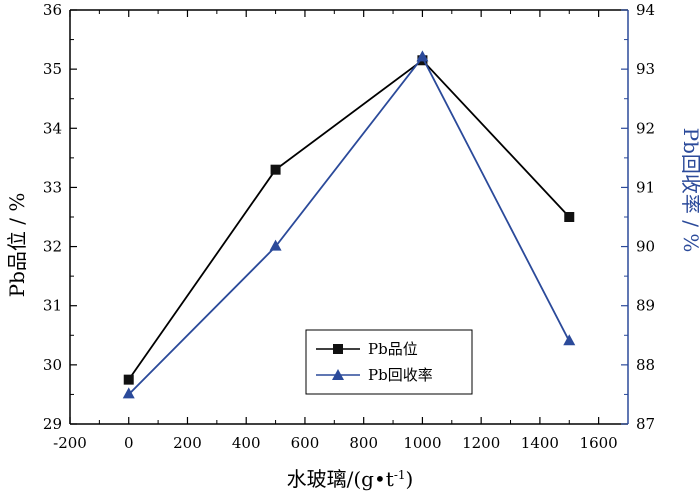 The width and height of the screenshot is (700, 500). Describe the element at coordinates (52, 187) in the screenshot. I see `left-y-tick-label: 33` at that location.